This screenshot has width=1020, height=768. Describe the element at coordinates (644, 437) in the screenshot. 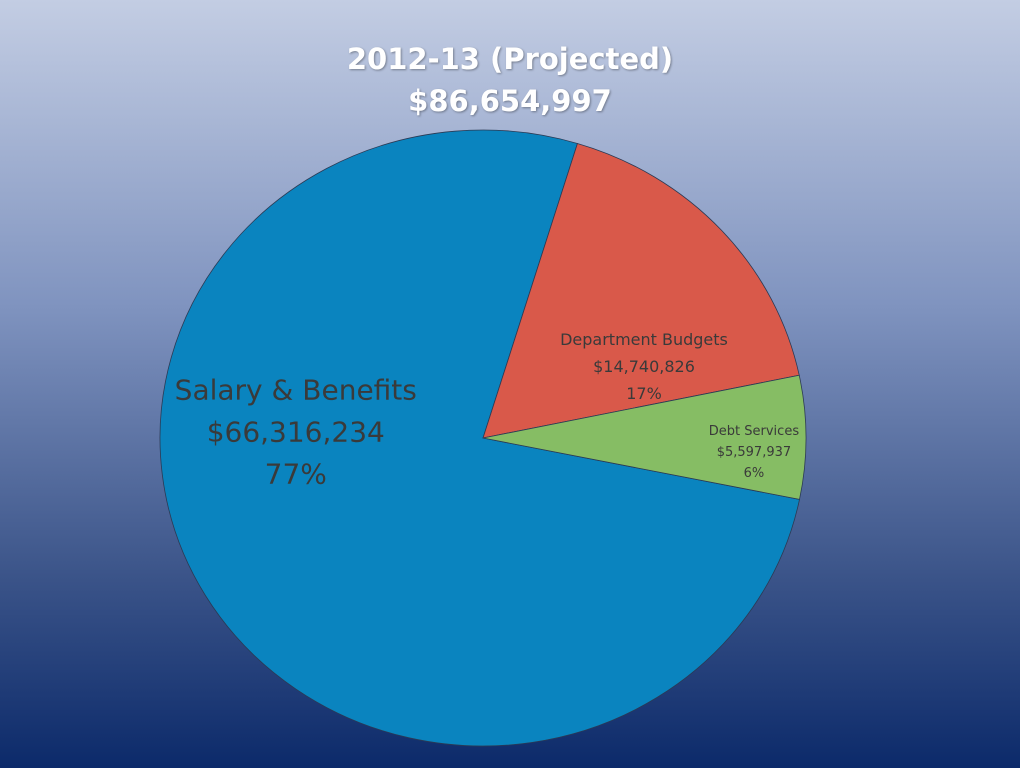

I see `pie-slice-debt-services` at that location.